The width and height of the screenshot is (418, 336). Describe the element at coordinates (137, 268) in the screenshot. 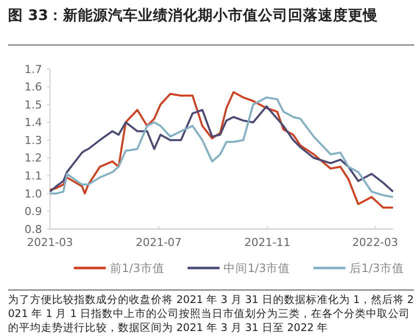

I see `legend-label: 前1/3市值` at that location.